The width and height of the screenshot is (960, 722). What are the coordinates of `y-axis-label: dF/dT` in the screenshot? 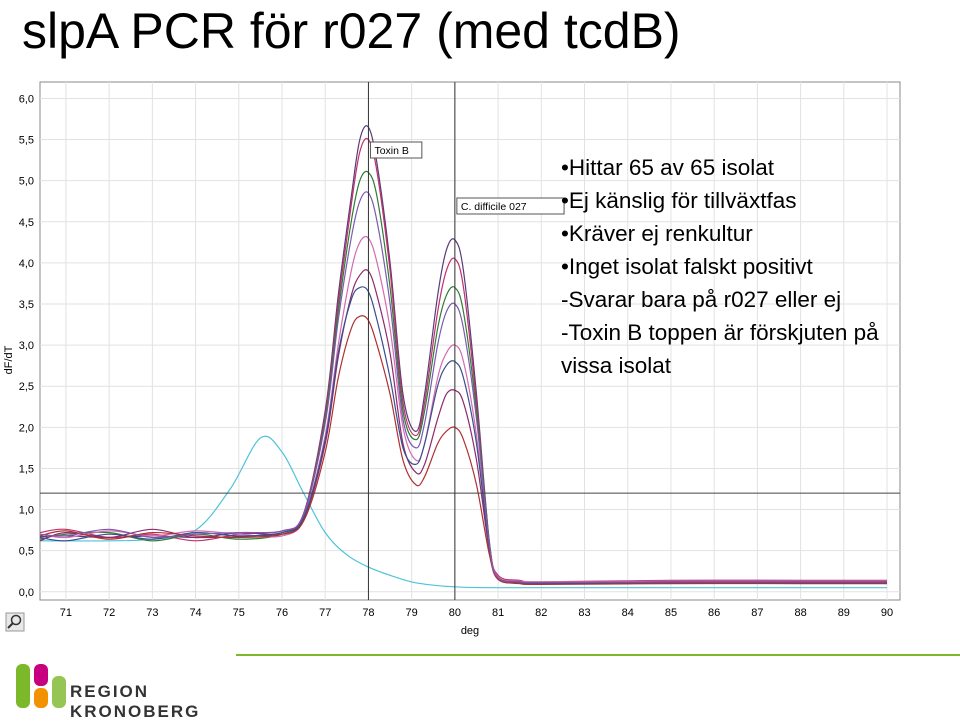 It's located at (9, 359).